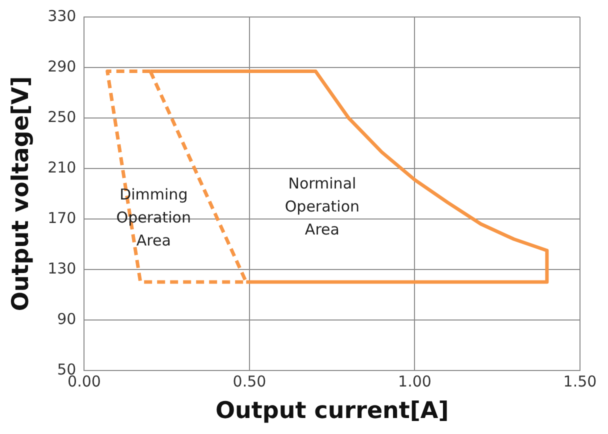 Image resolution: width=608 pixels, height=434 pixels. I want to click on y-tick-label: 130, so click(62, 268).